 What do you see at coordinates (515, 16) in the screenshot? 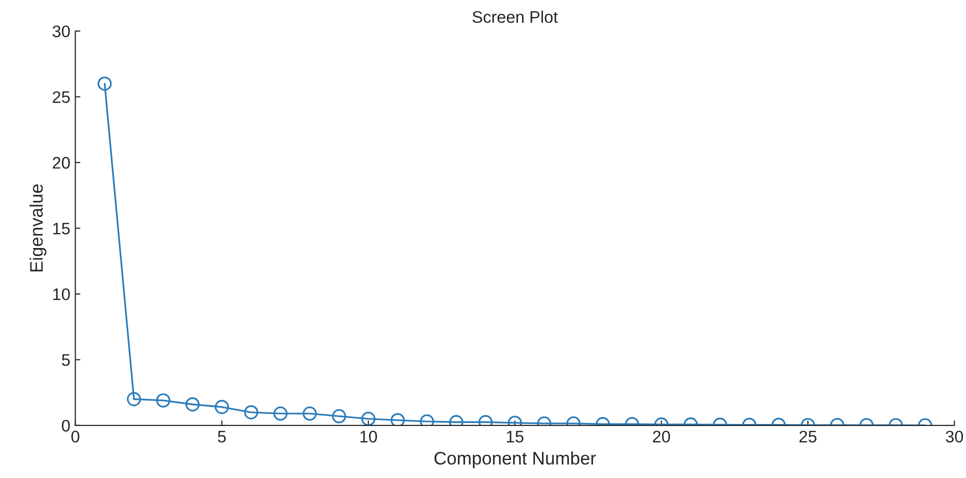
I see `chart-title: Screen Plot` at bounding box center [515, 16].